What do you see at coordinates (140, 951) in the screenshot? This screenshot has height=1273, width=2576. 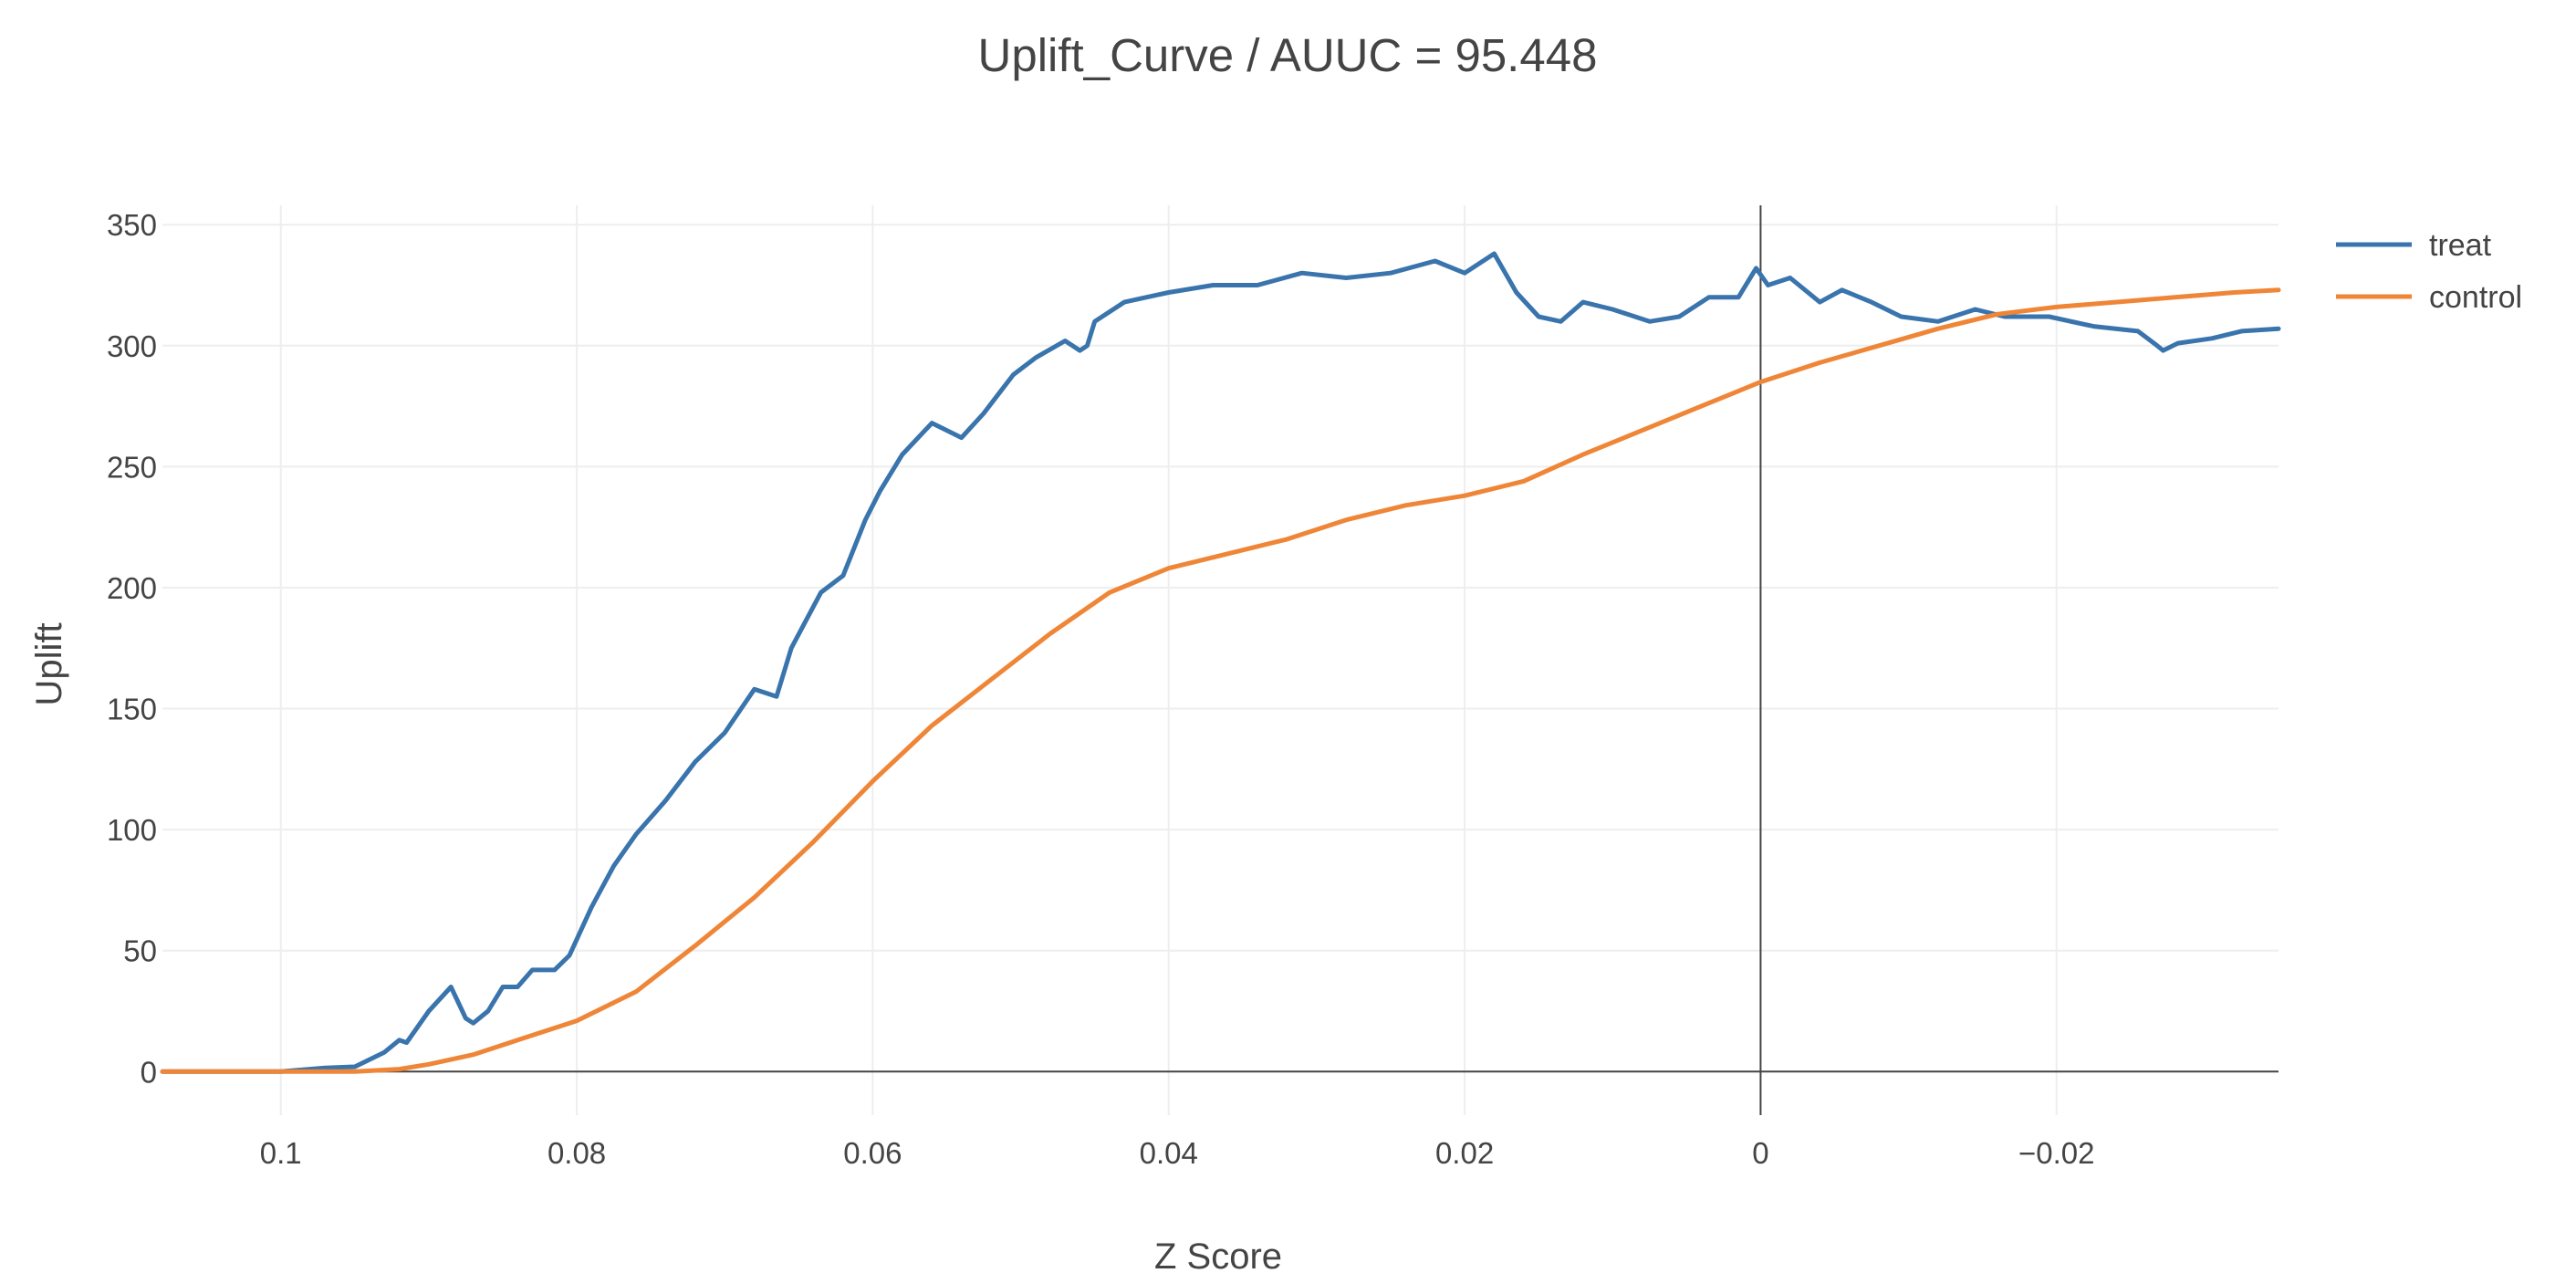 I see `y-tick-label: 50` at bounding box center [140, 951].